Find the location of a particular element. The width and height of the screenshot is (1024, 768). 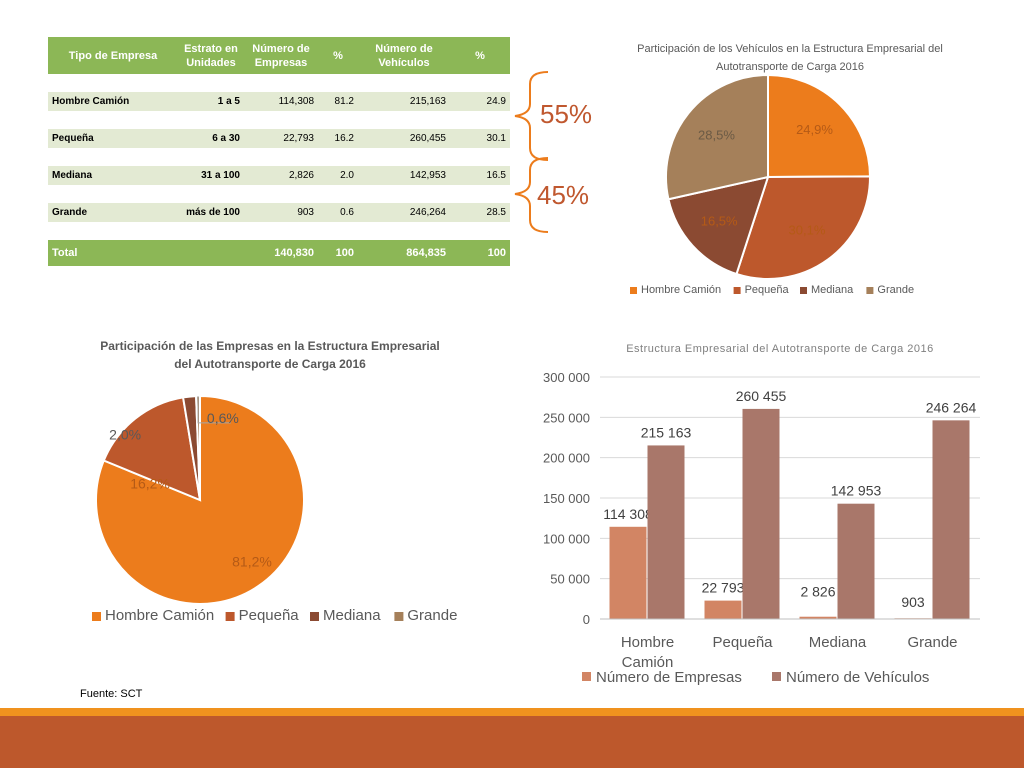

y-tick-label: 0 is located at coordinates (586, 619).